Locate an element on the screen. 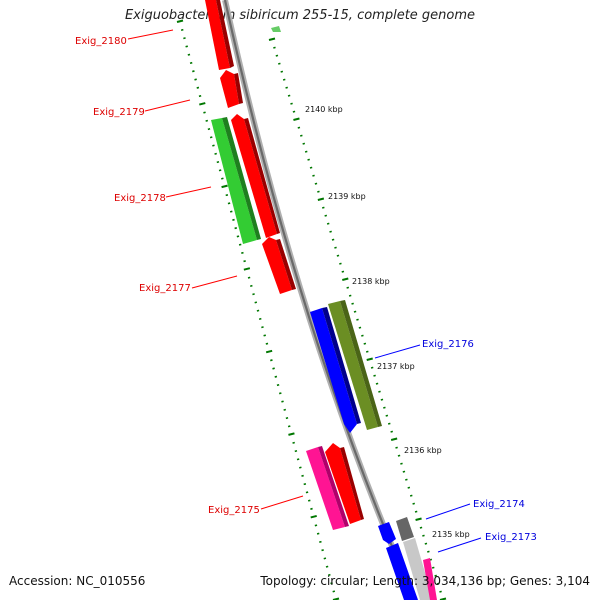 The width and height of the screenshot is (600, 600). ruler-label: 2139 kbp is located at coordinates (347, 196).